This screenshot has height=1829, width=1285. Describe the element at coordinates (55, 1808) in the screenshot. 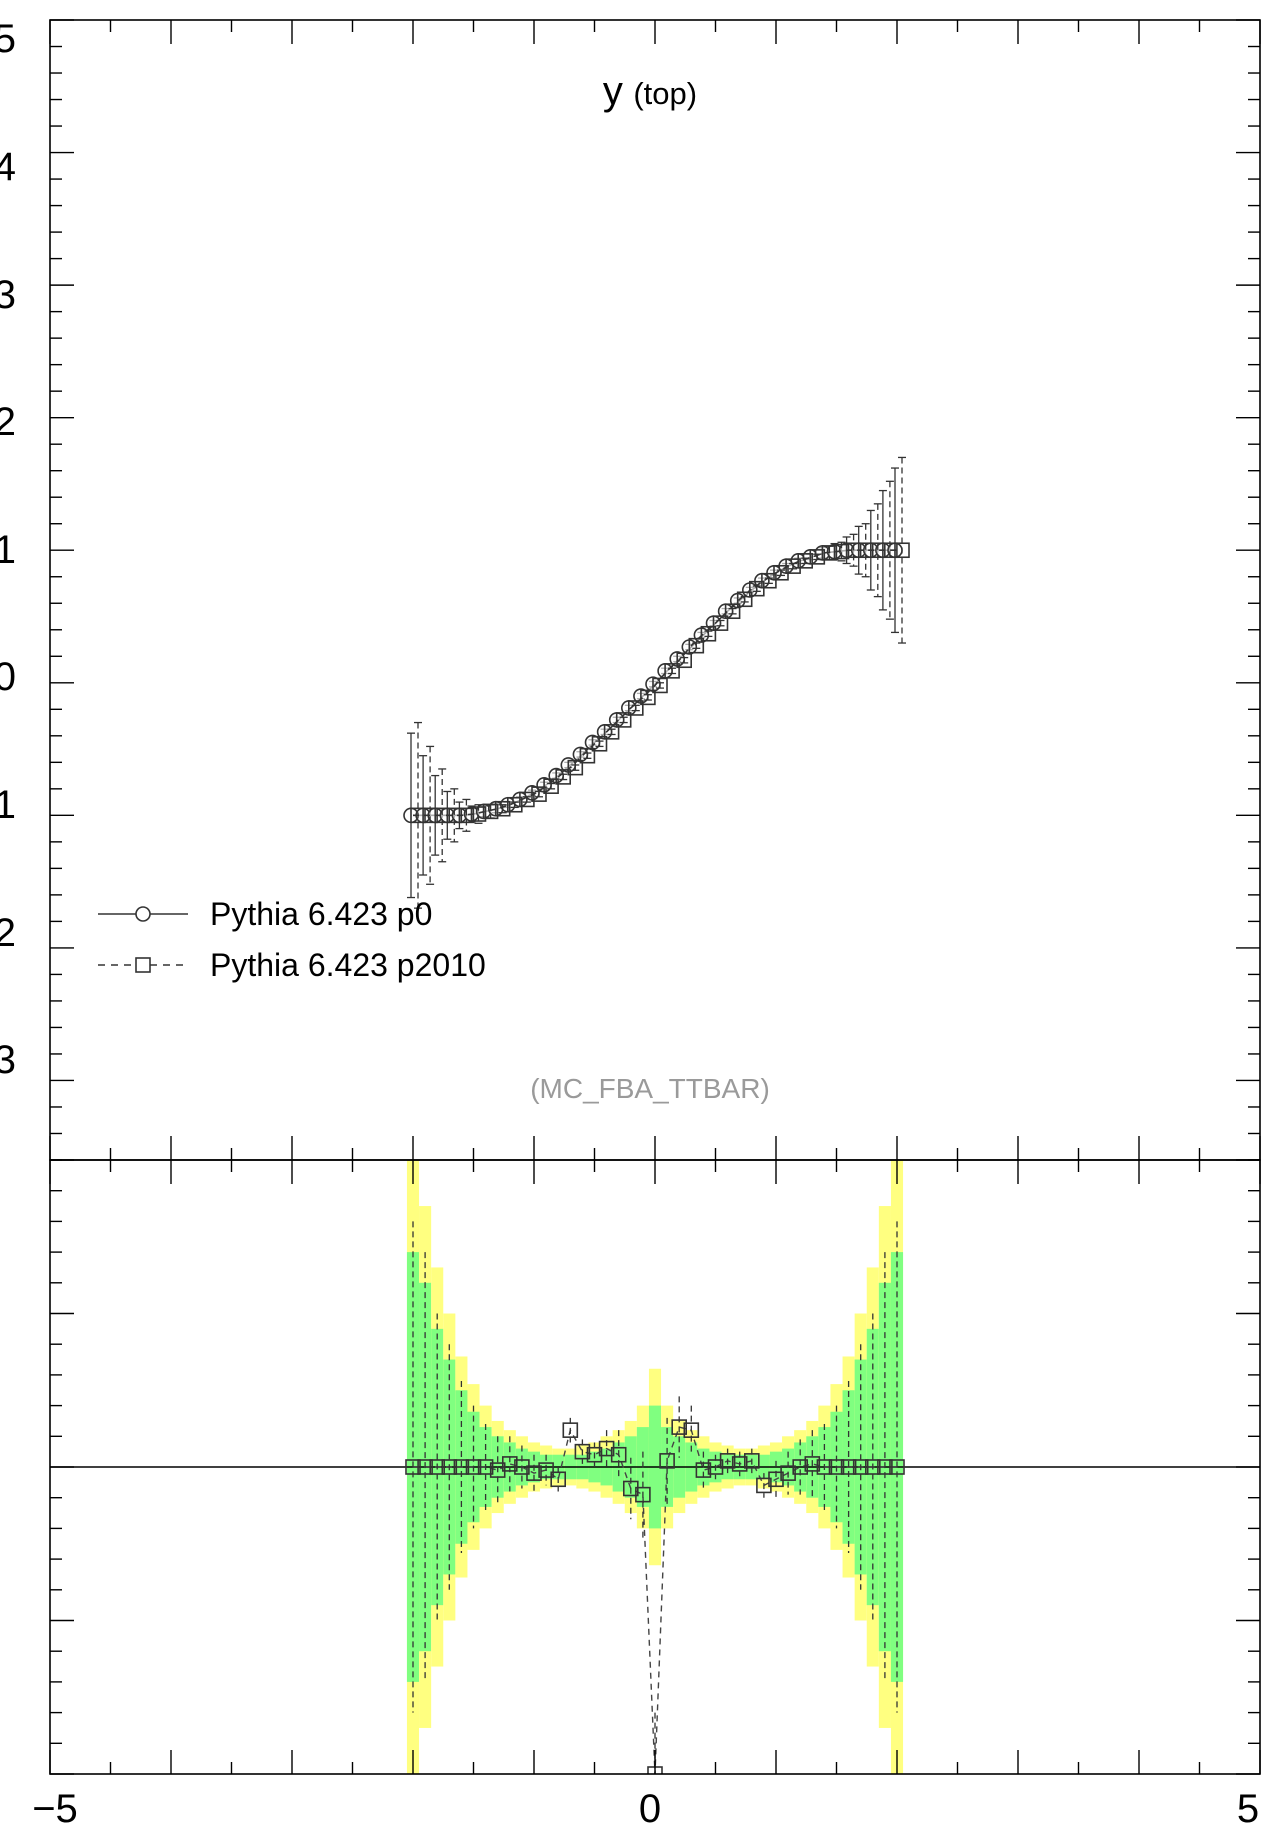

I see `x-tick-label: −5` at that location.